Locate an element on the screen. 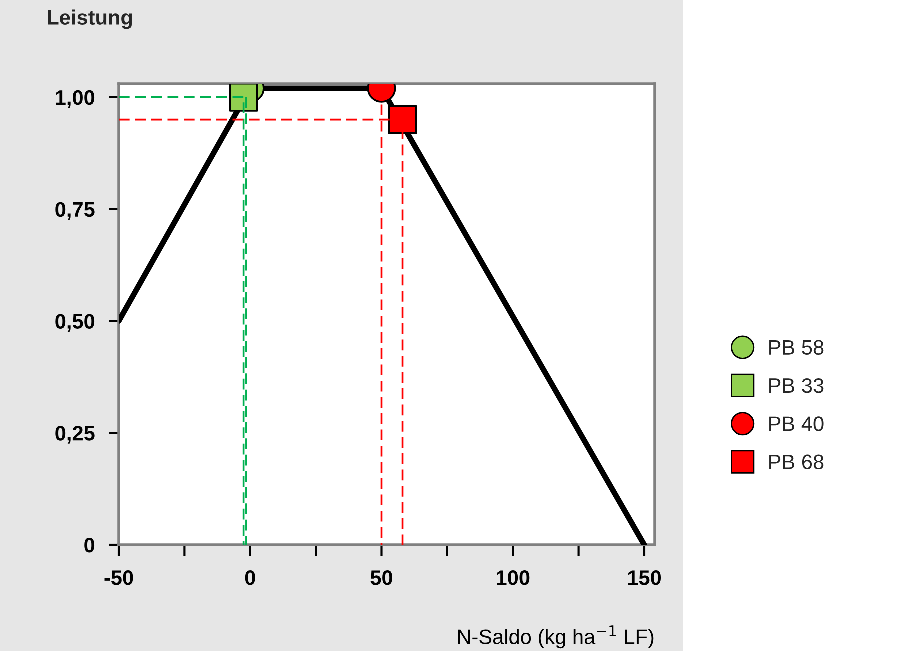 This screenshot has width=899, height=651. legend-label: PB 40 is located at coordinates (797, 424).